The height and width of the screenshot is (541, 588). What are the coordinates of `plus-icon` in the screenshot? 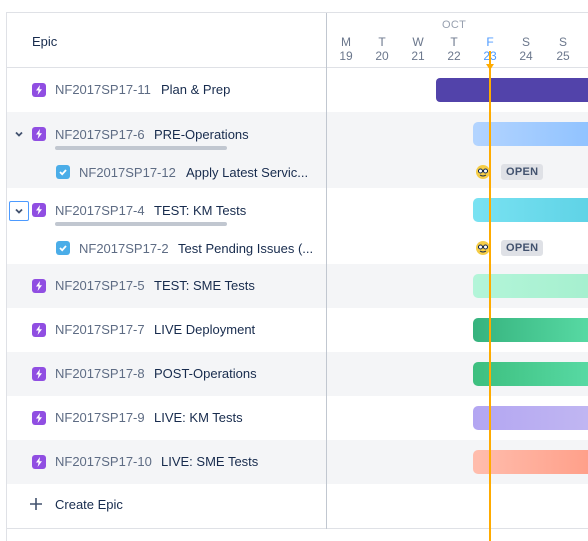 It's located at (37, 504).